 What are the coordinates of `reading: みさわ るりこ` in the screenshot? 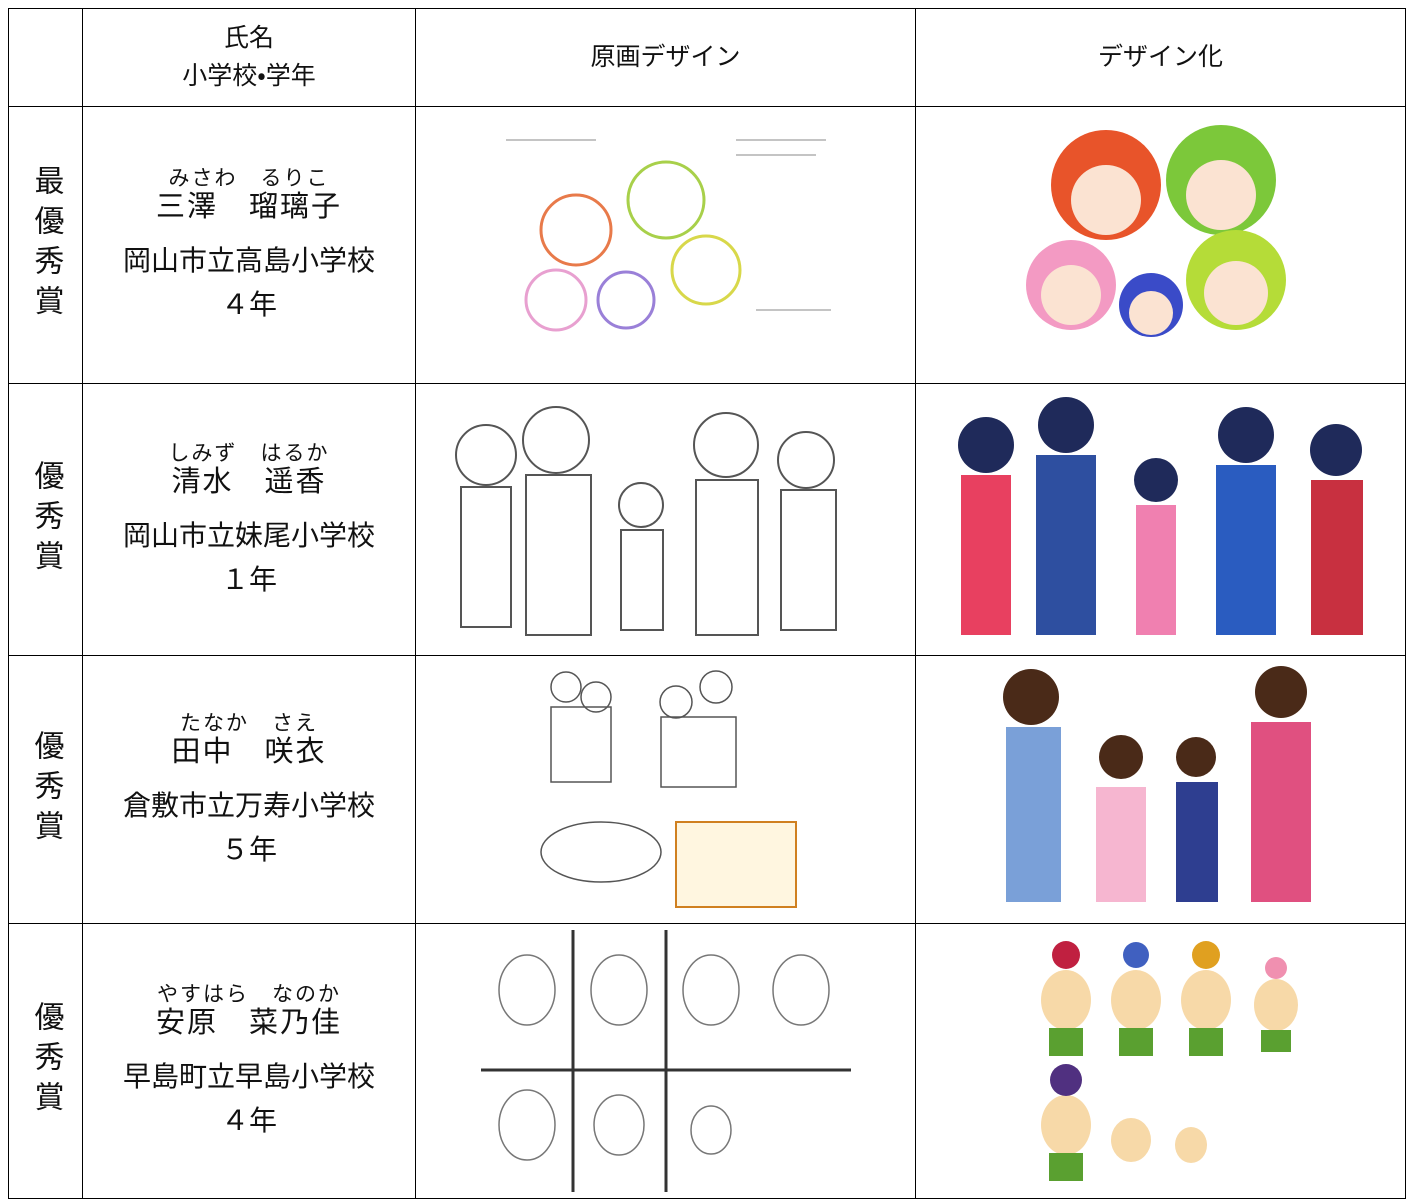 It's located at (249, 178).